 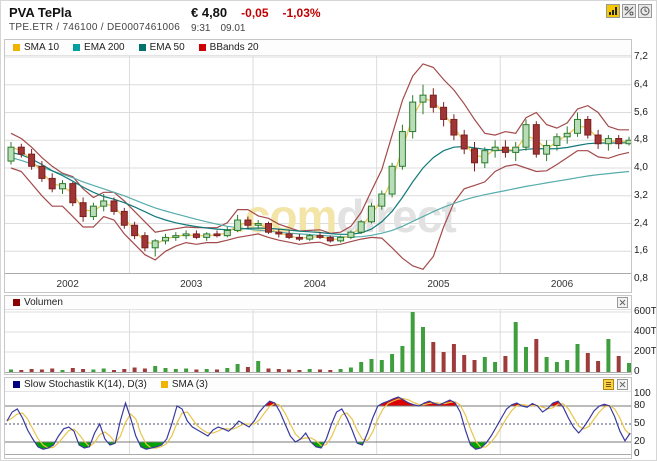 What do you see at coordinates (641, 167) in the screenshot?
I see `y-axis-label: 4,0` at bounding box center [641, 167].